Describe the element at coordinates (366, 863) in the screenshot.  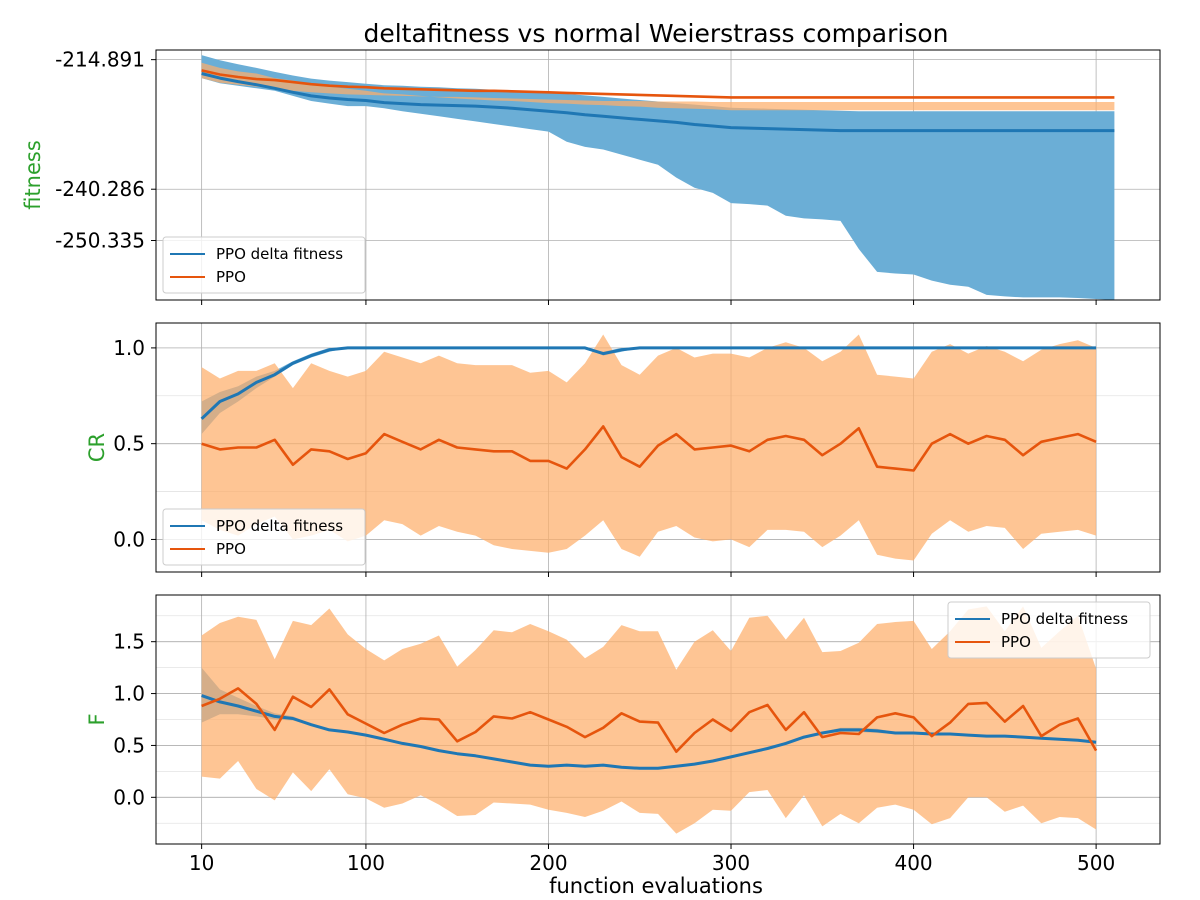
I see `x-tick-label: 100` at that location.